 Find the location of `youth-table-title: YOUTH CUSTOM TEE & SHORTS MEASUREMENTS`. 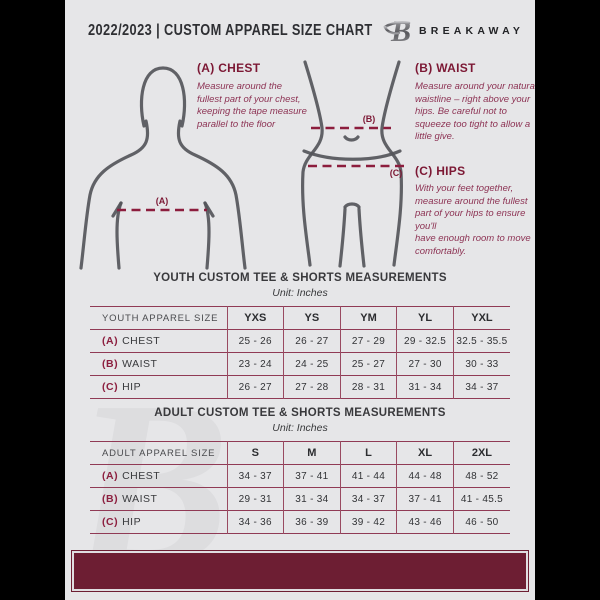

youth-table-title: YOUTH CUSTOM TEE & SHORTS MEASUREMENTS is located at coordinates (300, 278).